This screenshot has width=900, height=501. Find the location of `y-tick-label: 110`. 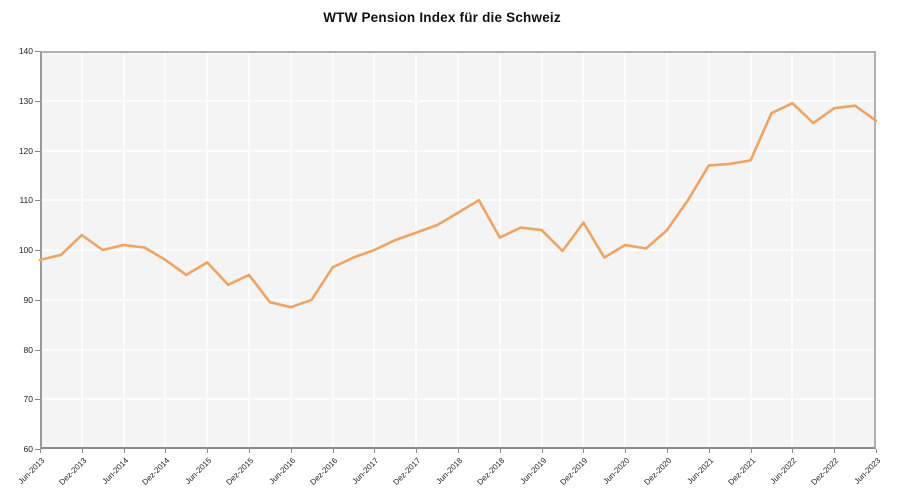

y-tick-label: 110 is located at coordinates (26, 200).